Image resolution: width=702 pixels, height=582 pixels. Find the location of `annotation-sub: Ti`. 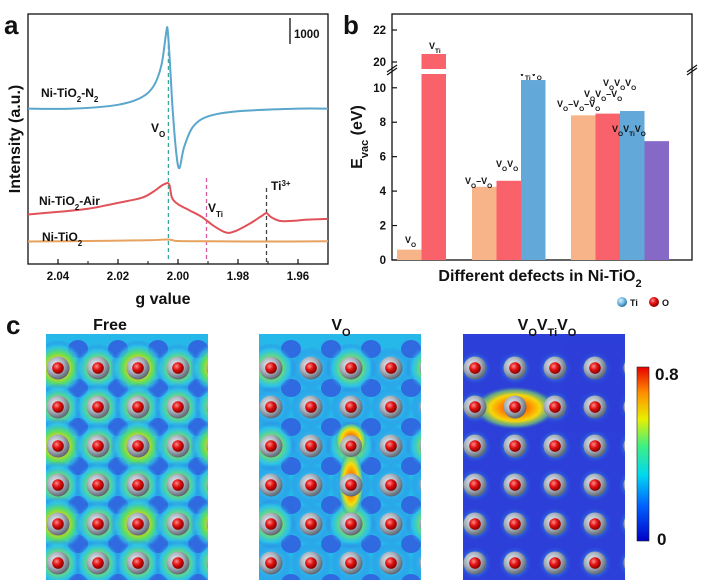

annotation-sub: Ti is located at coordinates (219, 214).